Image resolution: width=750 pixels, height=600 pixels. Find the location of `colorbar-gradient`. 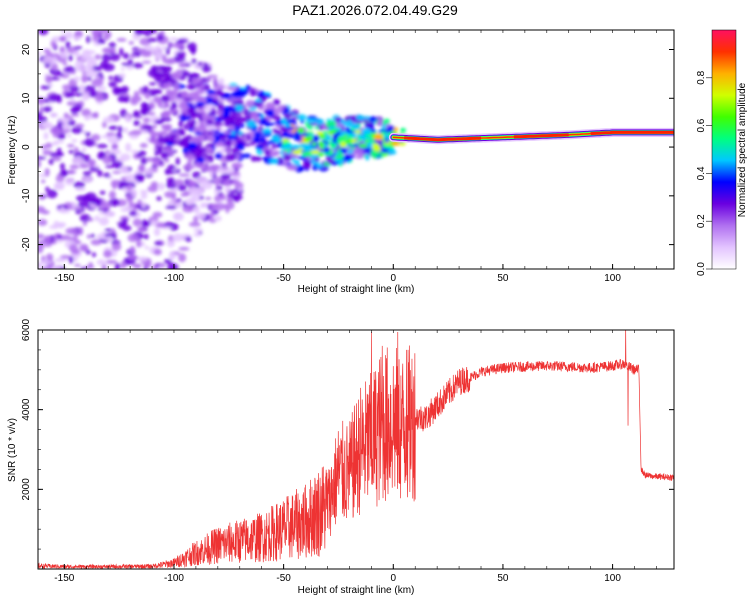

colorbar-gradient is located at coordinates (724, 149).